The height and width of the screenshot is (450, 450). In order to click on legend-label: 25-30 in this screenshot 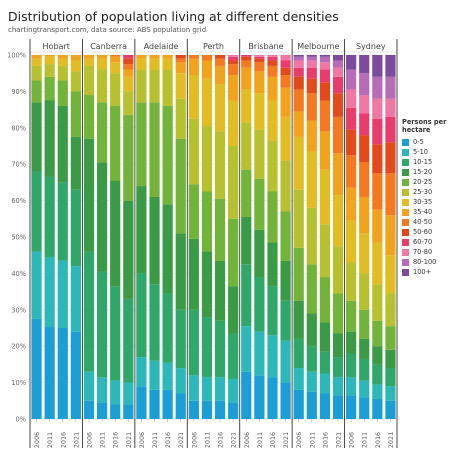, I will do `click(423, 192)`.